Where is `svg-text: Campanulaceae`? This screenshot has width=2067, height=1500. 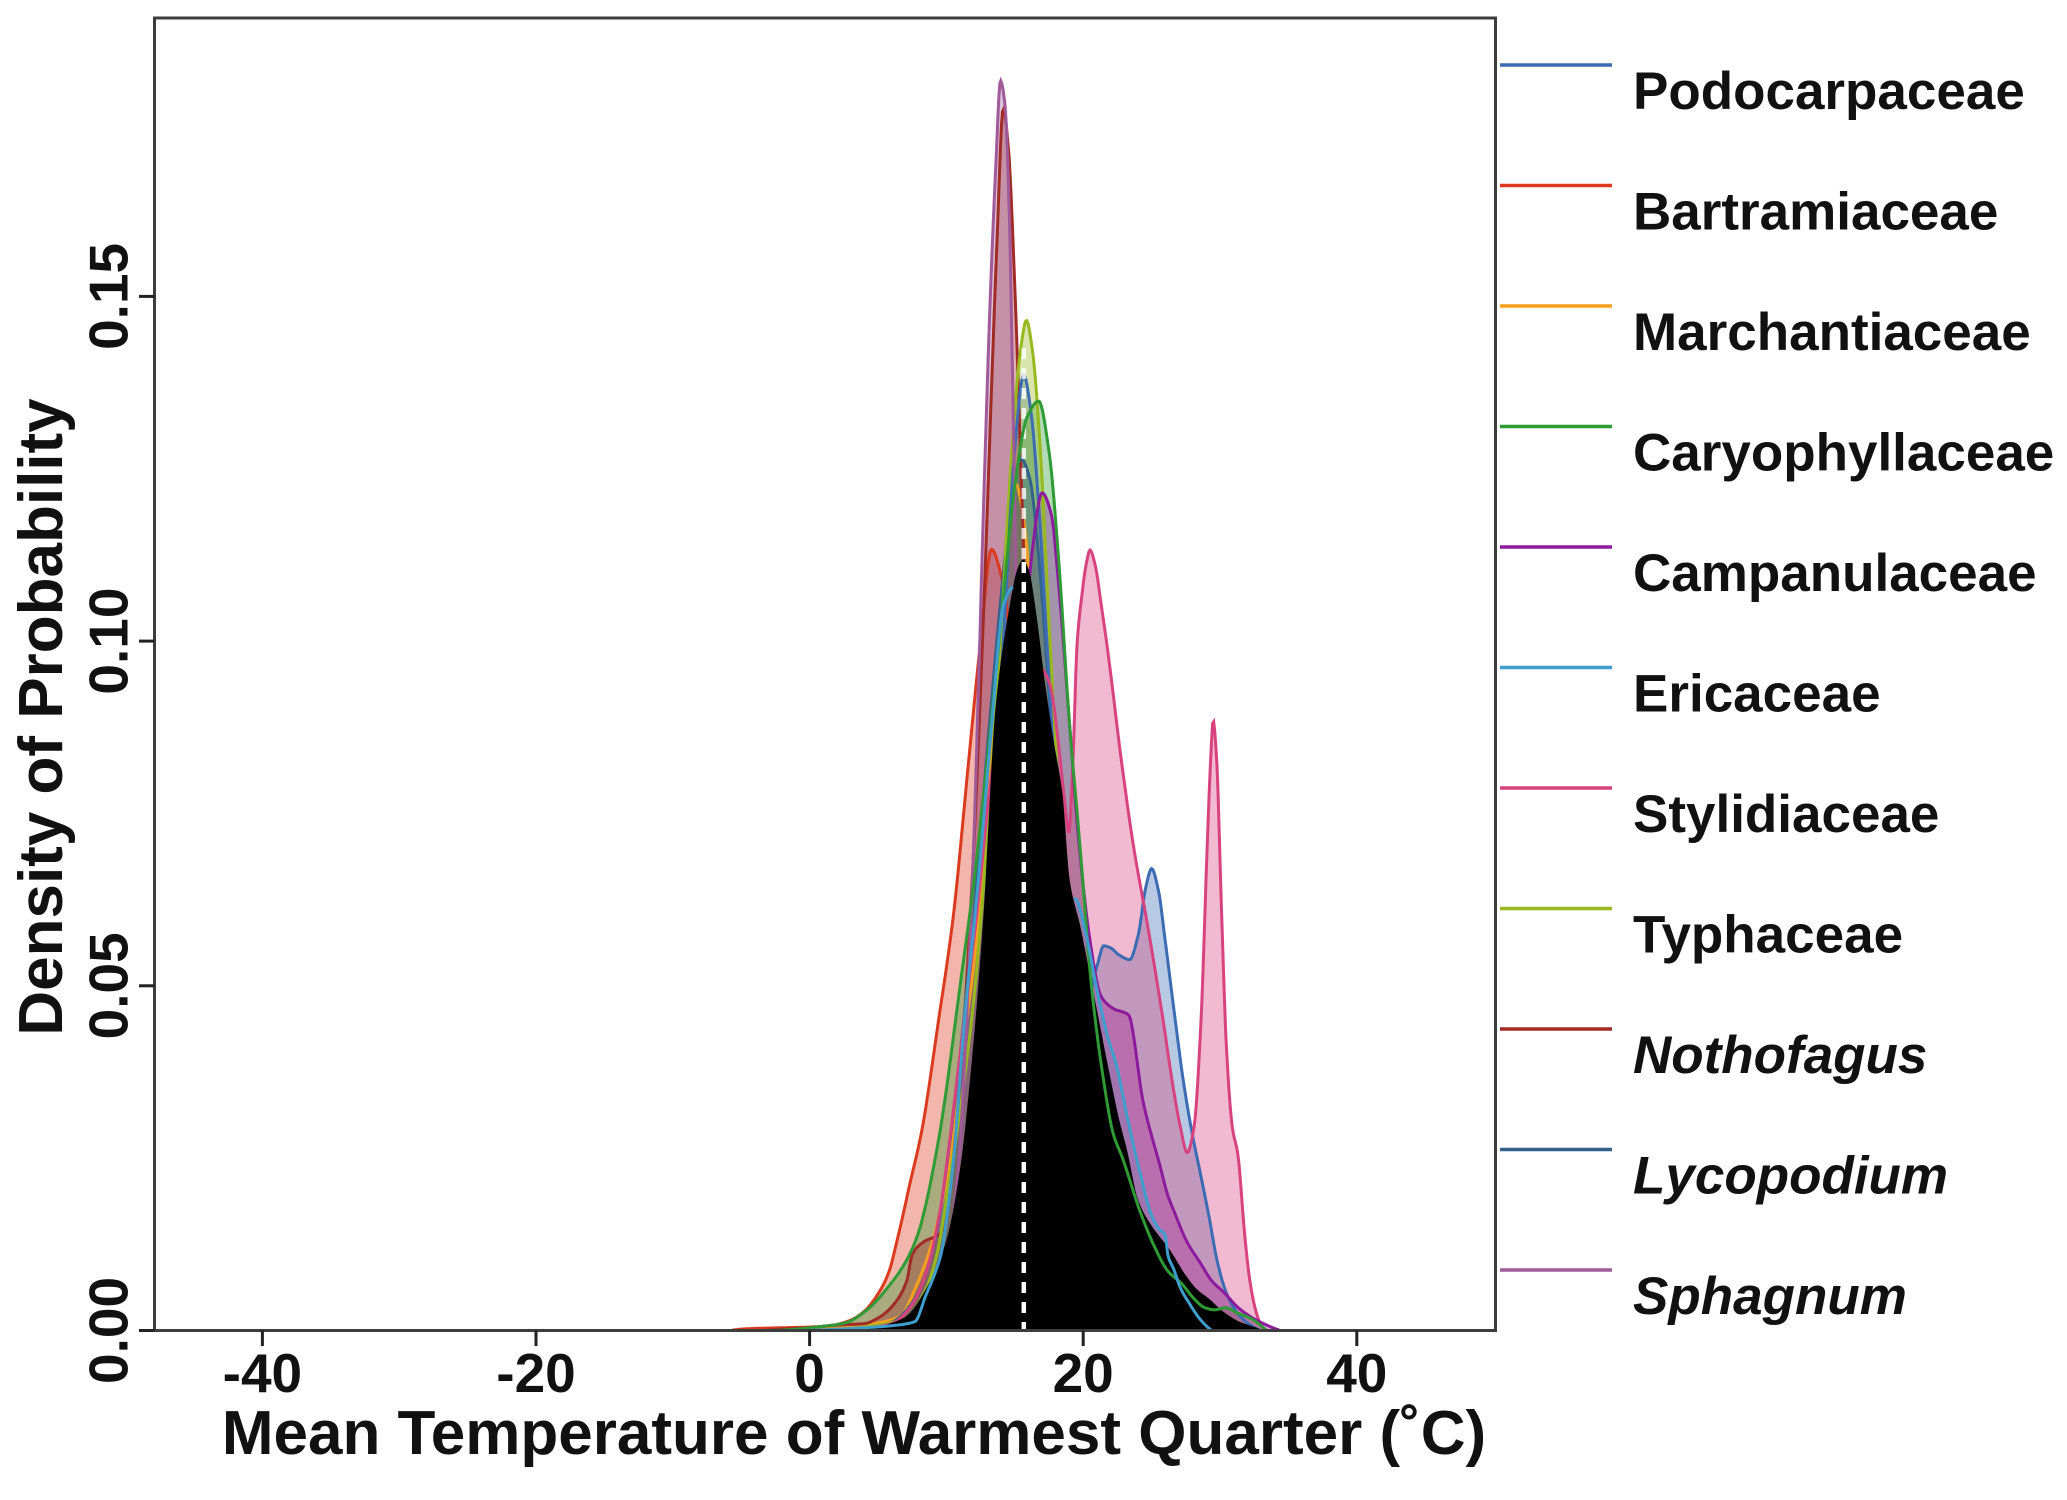 svg-text: Campanulaceae is located at coordinates (1835, 573).